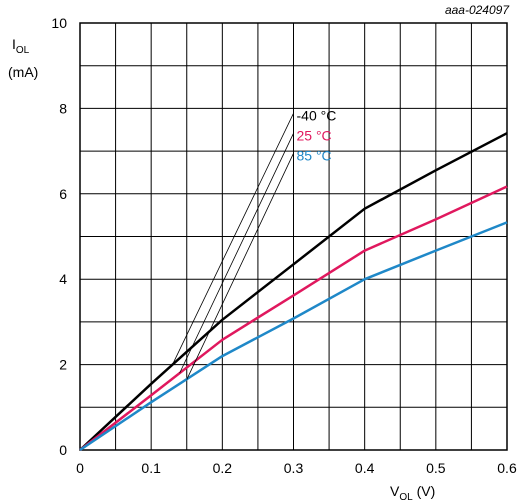  Describe the element at coordinates (63, 450) in the screenshot. I see `y-tick-label: 0` at that location.